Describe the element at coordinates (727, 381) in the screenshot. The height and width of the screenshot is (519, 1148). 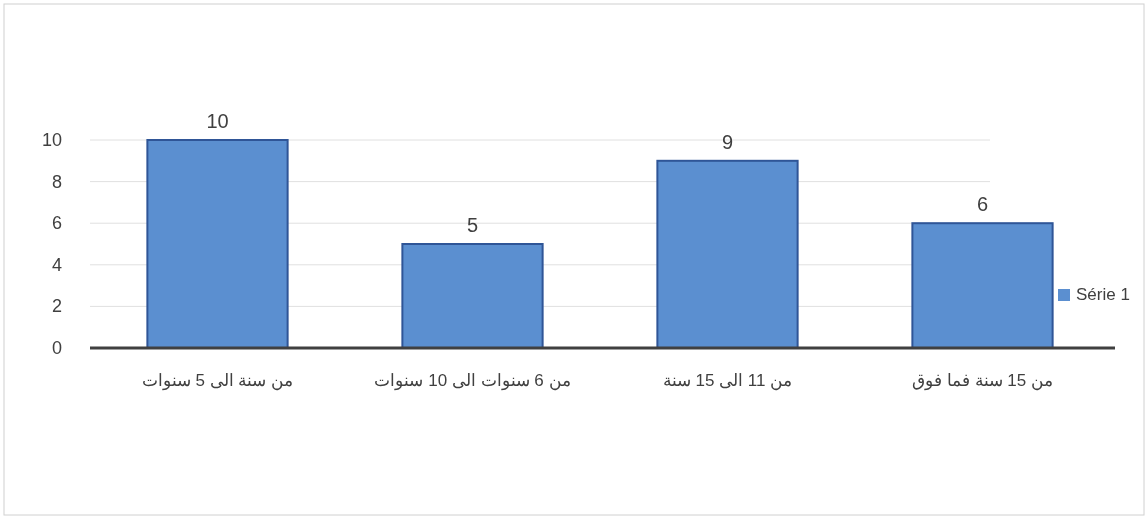
I see `x-tick-label: من 11 الى 15 سنة` at that location.